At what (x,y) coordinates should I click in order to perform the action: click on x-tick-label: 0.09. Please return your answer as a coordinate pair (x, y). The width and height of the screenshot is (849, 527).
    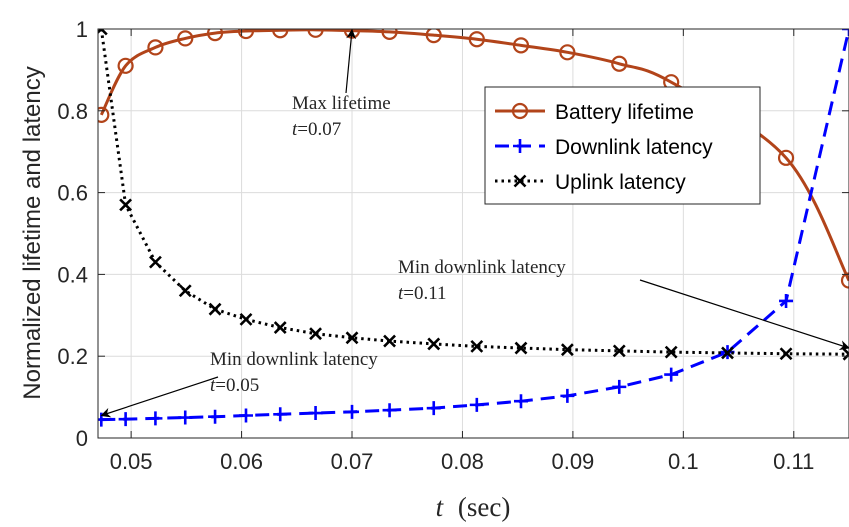
    Looking at the image, I should click on (572, 461).